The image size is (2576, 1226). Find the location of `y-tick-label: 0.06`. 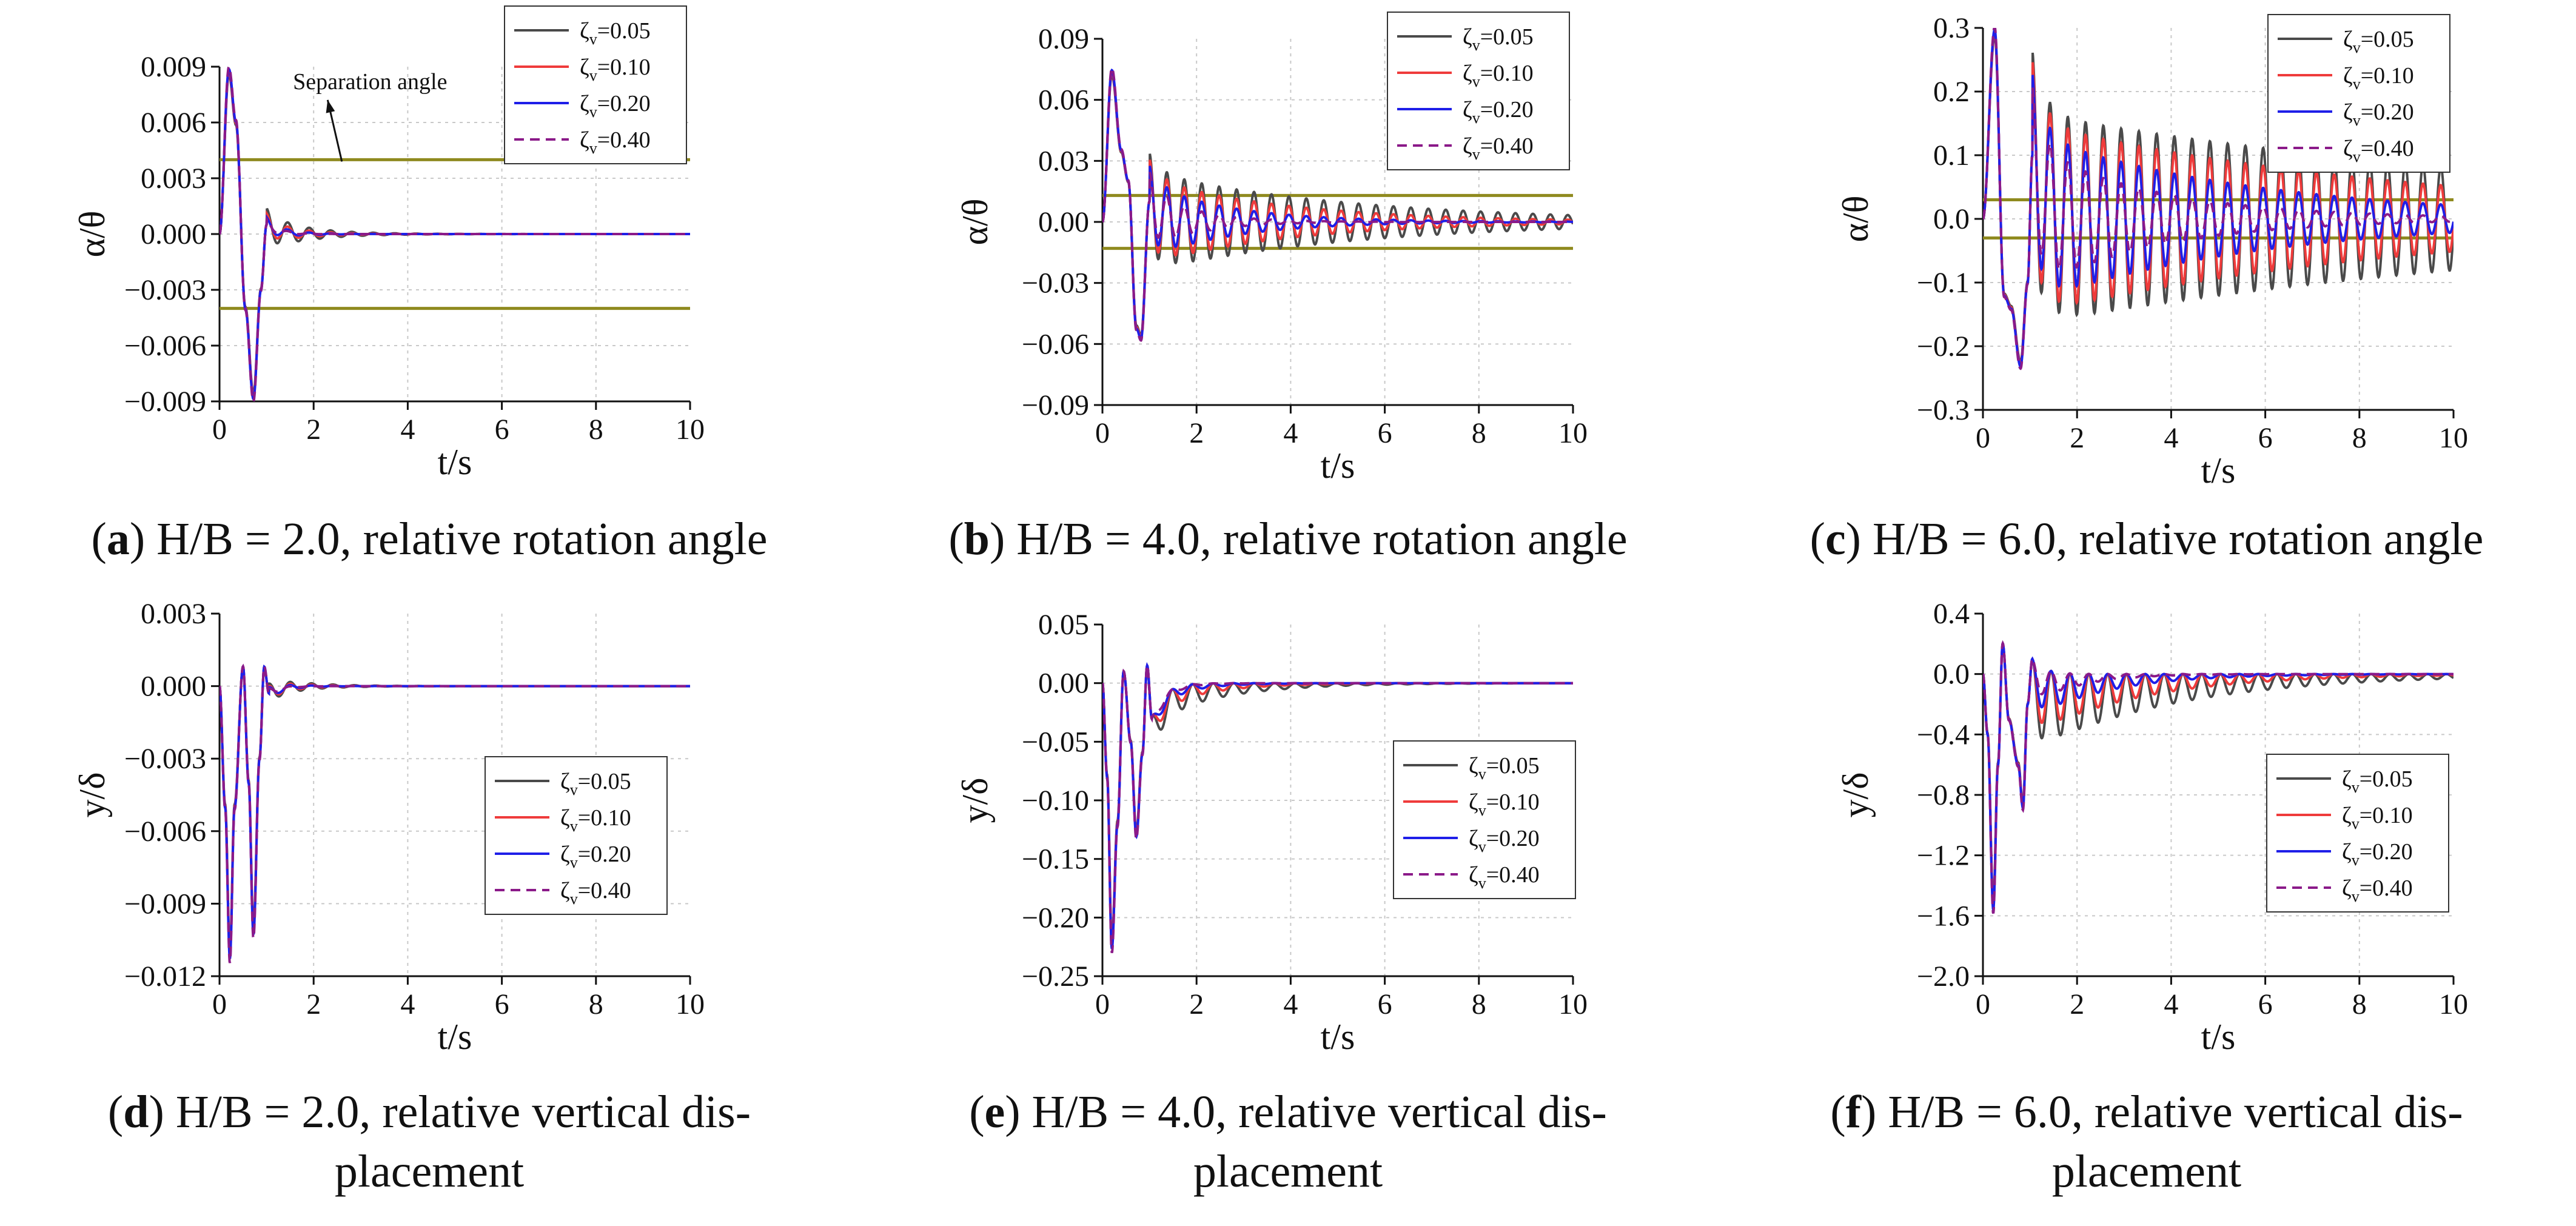

y-tick-label: 0.06 is located at coordinates (1063, 100).